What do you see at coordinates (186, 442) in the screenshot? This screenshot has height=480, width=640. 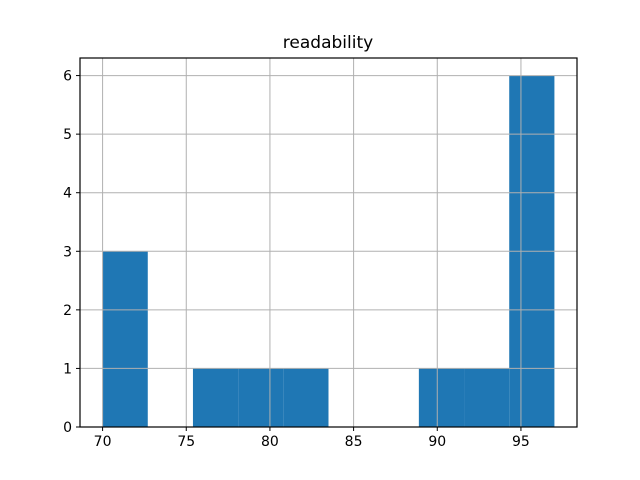 I see `x-tick-label: 75` at bounding box center [186, 442].